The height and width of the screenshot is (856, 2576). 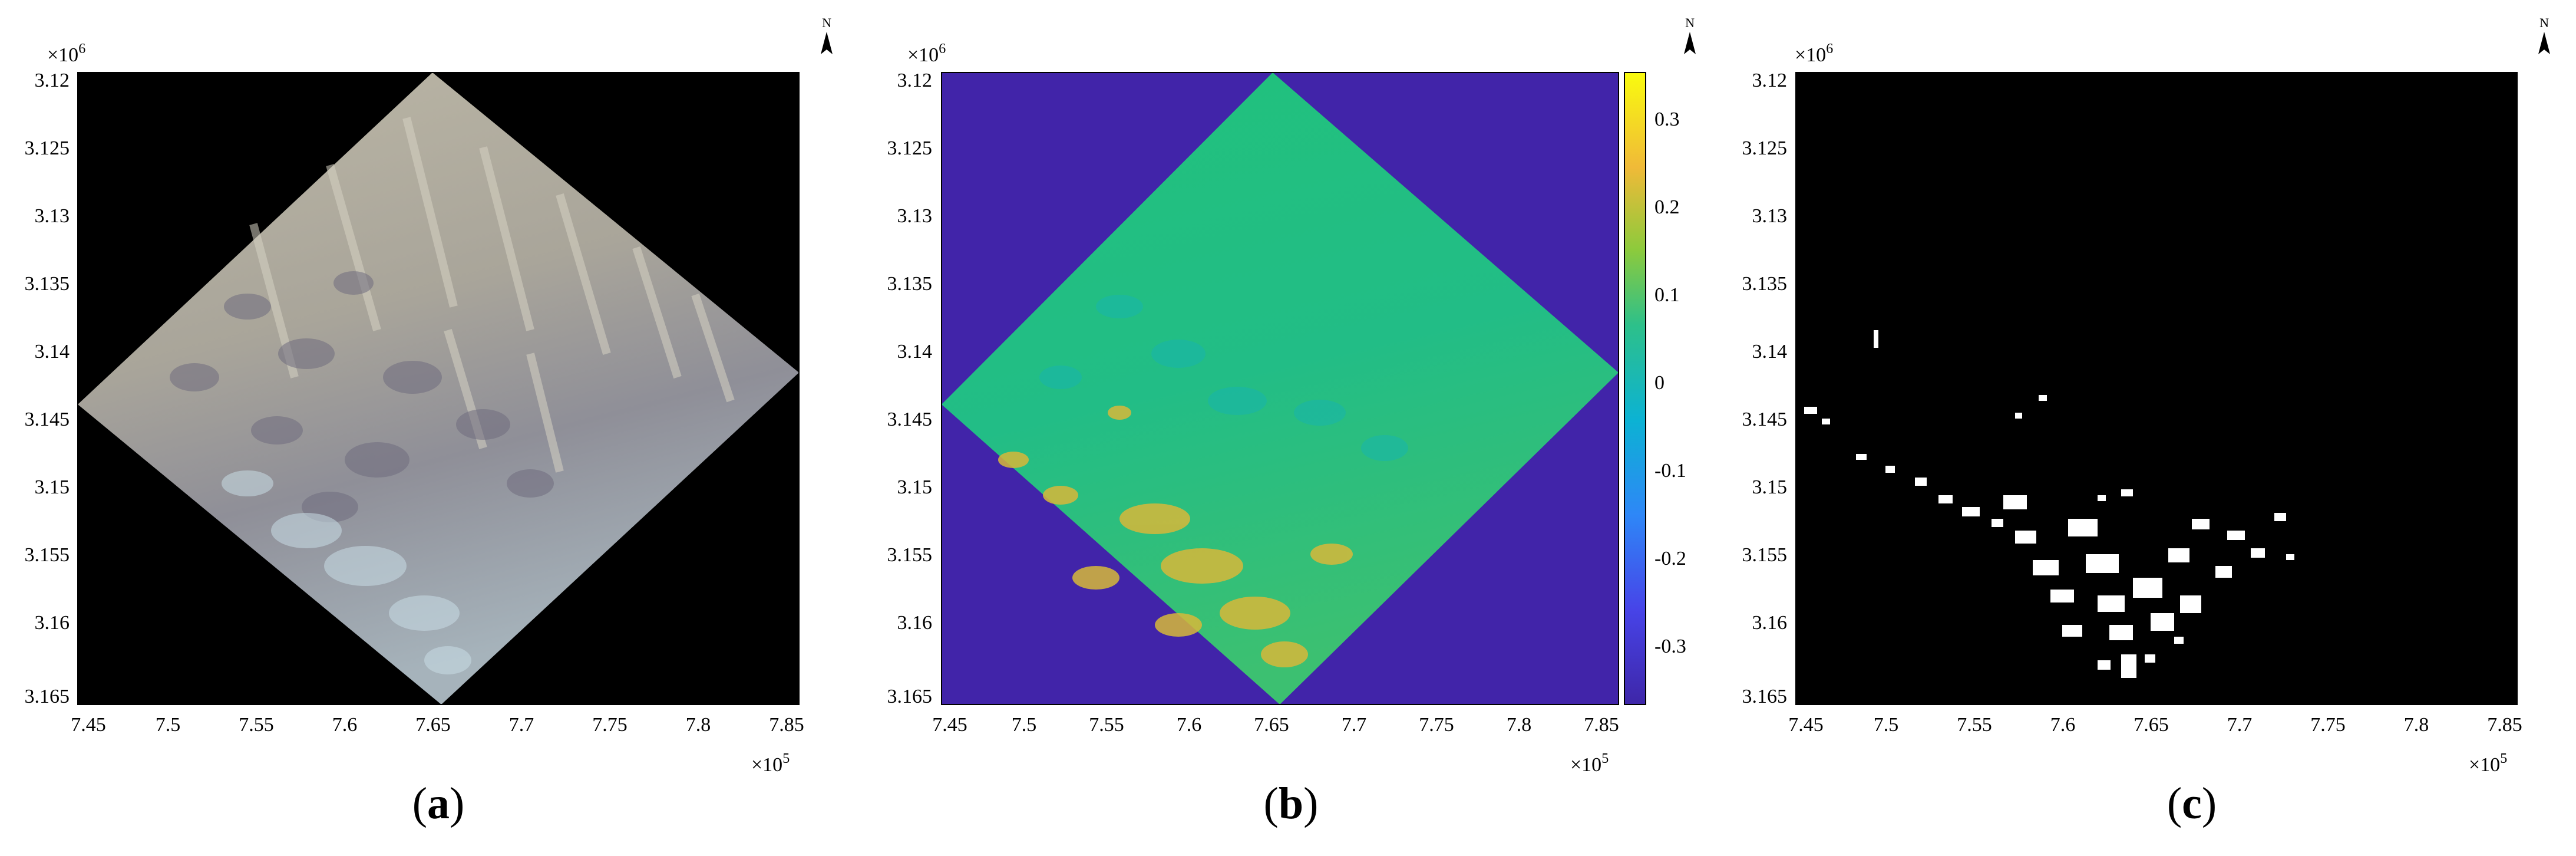 What do you see at coordinates (346, 572) in the screenshot?
I see `panel-a-bright-patches` at bounding box center [346, 572].